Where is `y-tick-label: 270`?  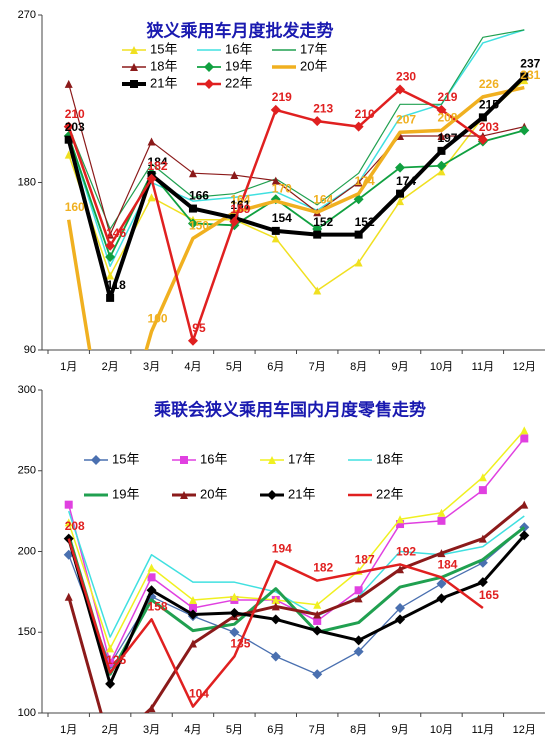
y-tick-label: 270 is located at coordinates (27, 15).